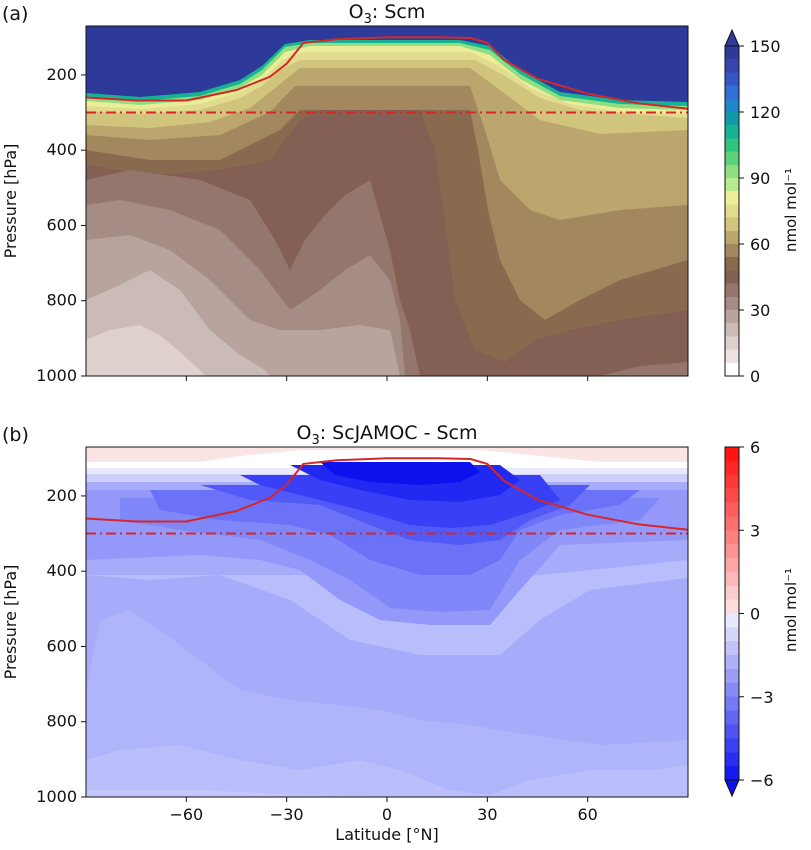 The height and width of the screenshot is (850, 811). Describe the element at coordinates (762, 618) in the screenshot. I see `panel-b-colorbar: −6 −3 0 3 6 nmol mol⁻¹` at that location.